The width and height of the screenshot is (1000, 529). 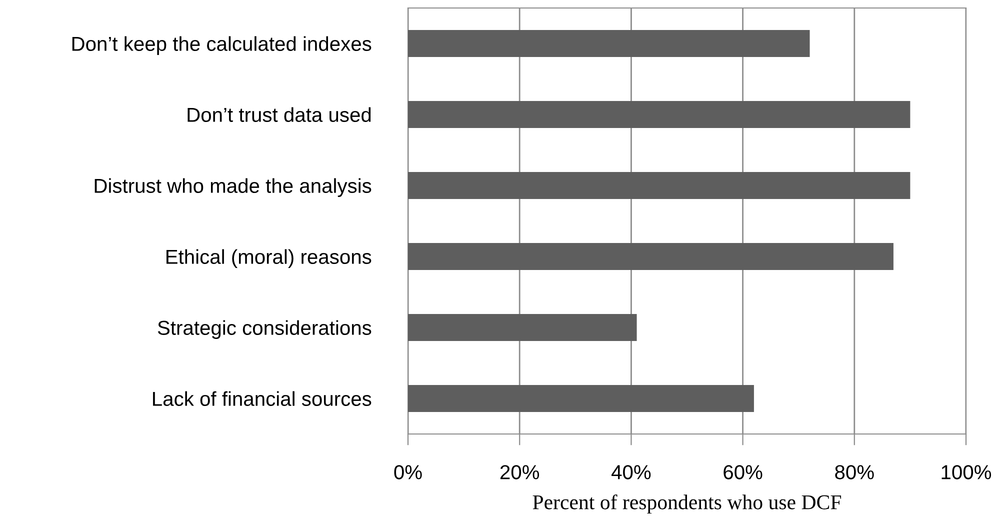 What do you see at coordinates (262, 398) in the screenshot?
I see `y-tick-label: Lack of financial sources` at bounding box center [262, 398].